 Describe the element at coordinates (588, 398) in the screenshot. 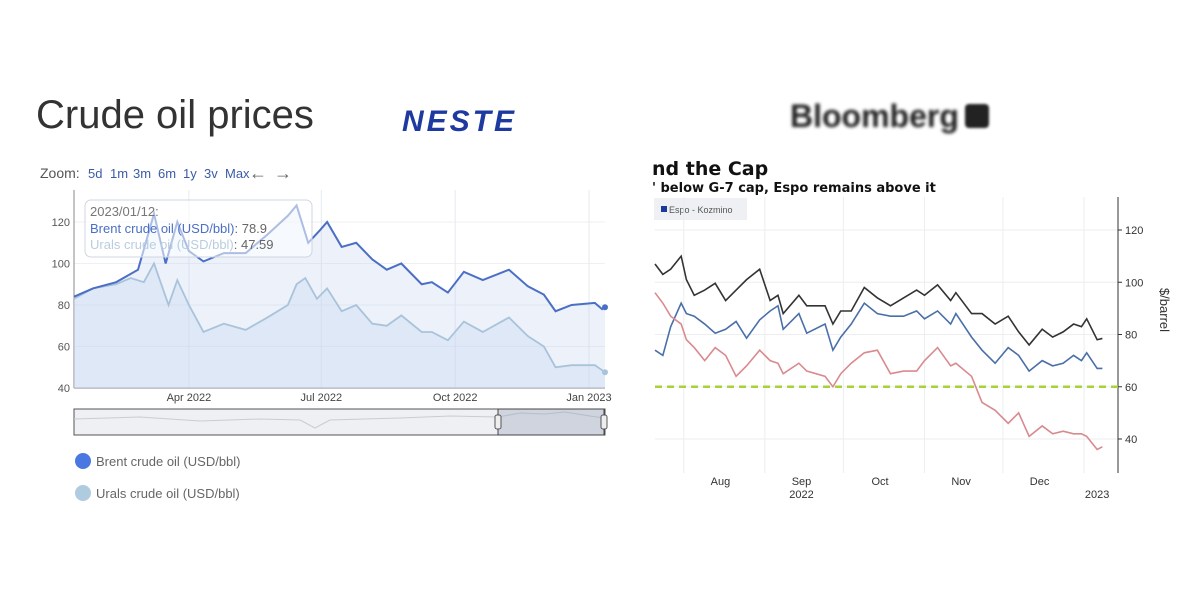

I see `x-tick-label: Jan 2023` at that location.